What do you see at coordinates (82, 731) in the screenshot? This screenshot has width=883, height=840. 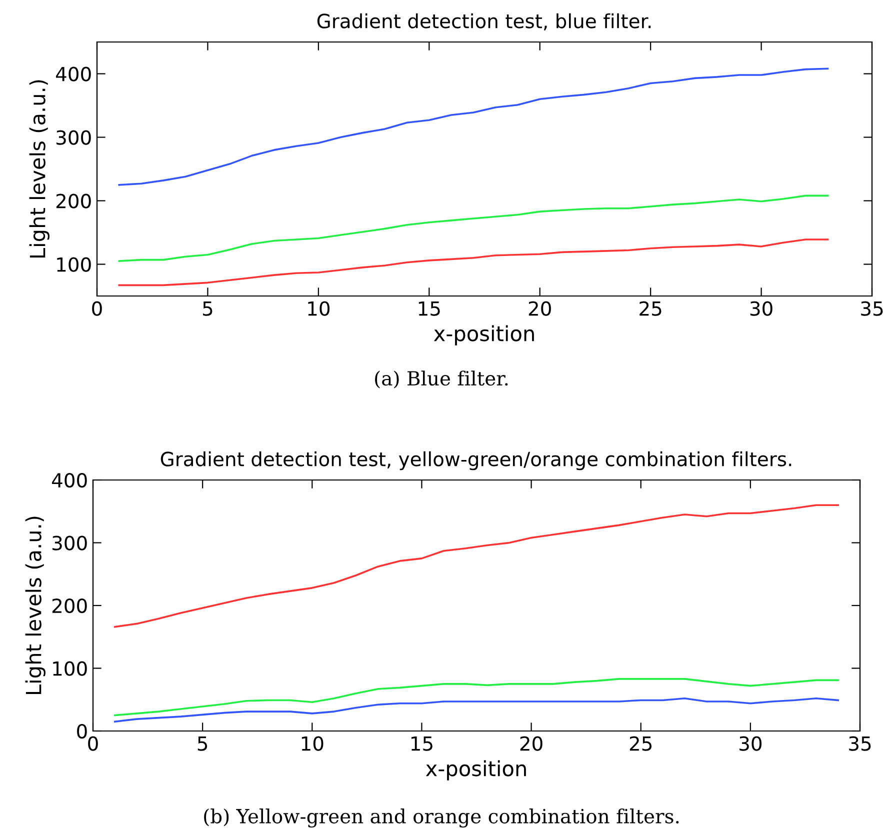 I see `y-tick-label: 0` at bounding box center [82, 731].